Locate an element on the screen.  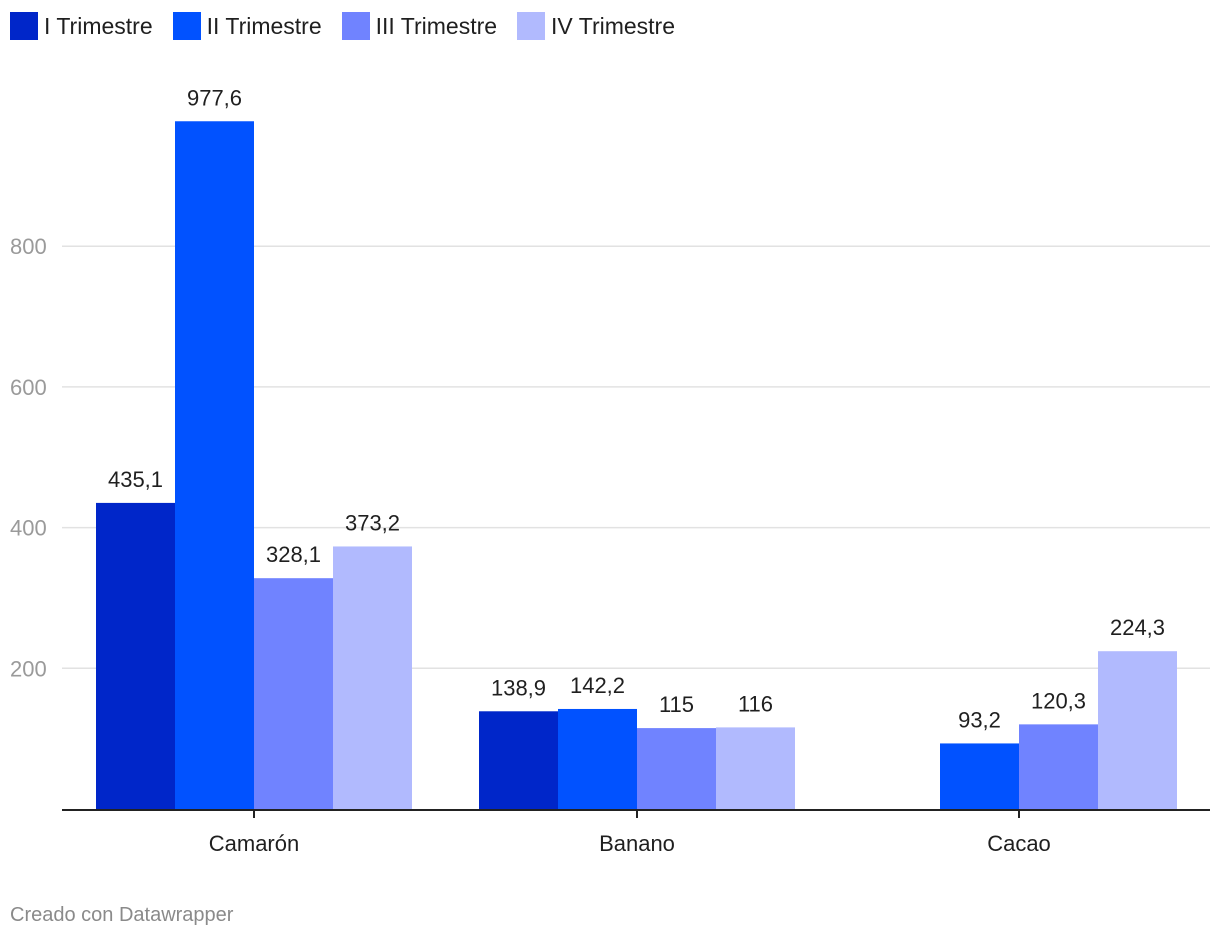
data-label: 224,3 is located at coordinates (1137, 627).